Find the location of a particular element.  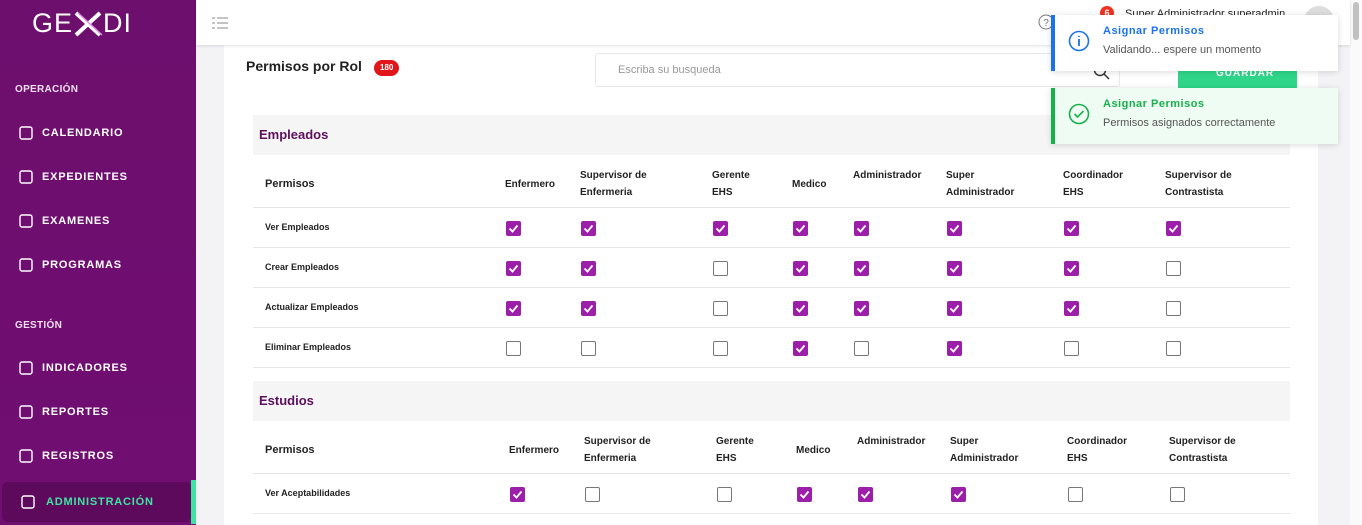

nav-label: REPORTES is located at coordinates (75, 412).